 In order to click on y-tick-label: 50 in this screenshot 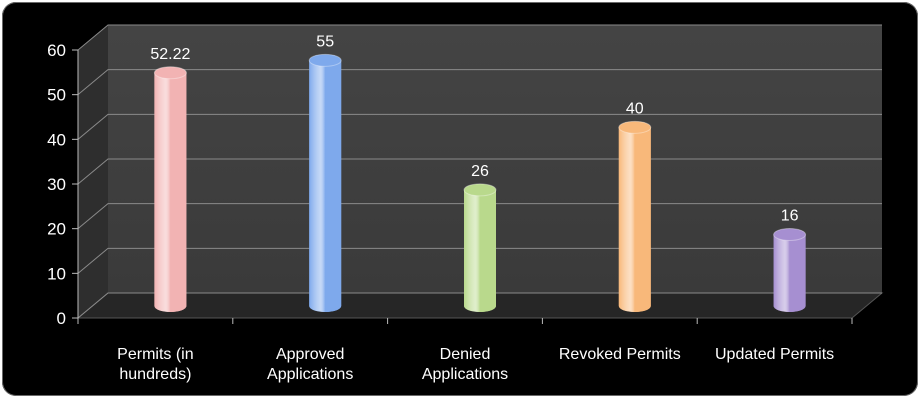, I will do `click(56, 95)`.